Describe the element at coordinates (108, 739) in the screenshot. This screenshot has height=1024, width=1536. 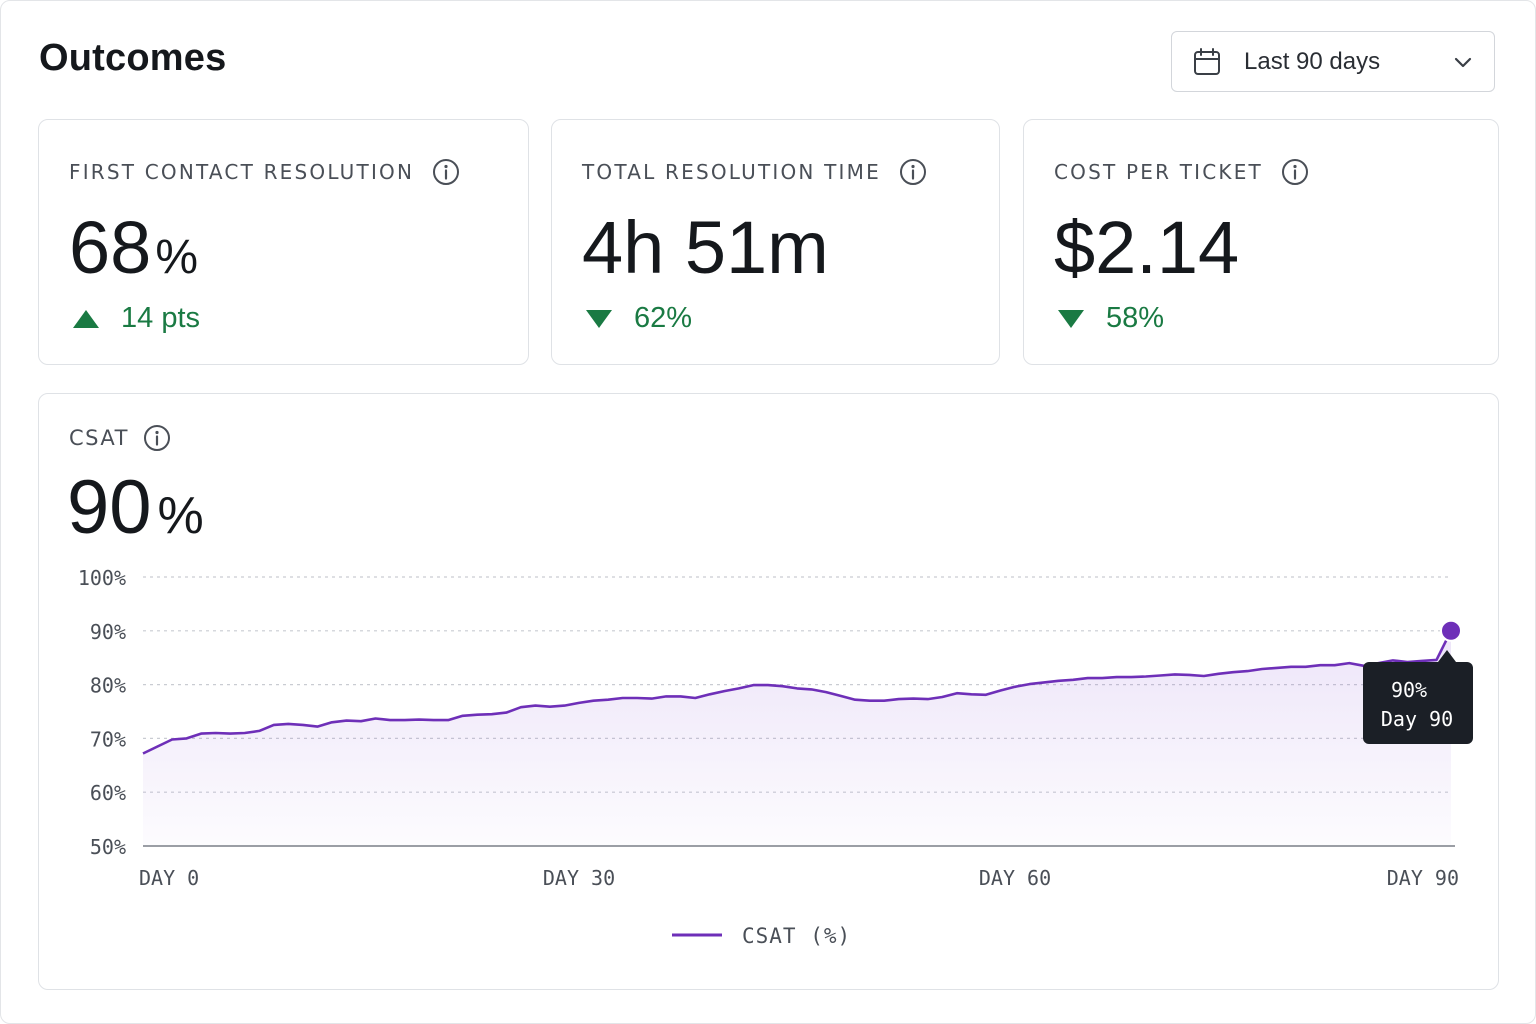
I see `y-tick-label: 70%` at that location.